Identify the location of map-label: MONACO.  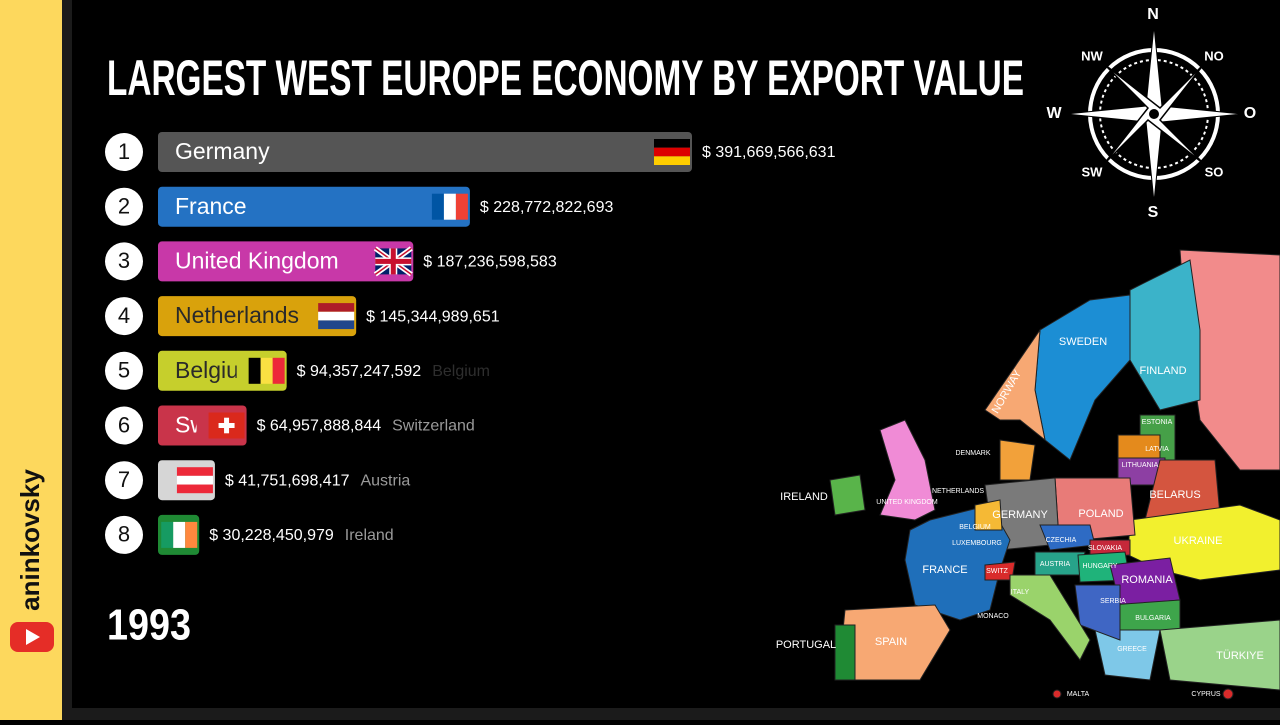
(993, 616).